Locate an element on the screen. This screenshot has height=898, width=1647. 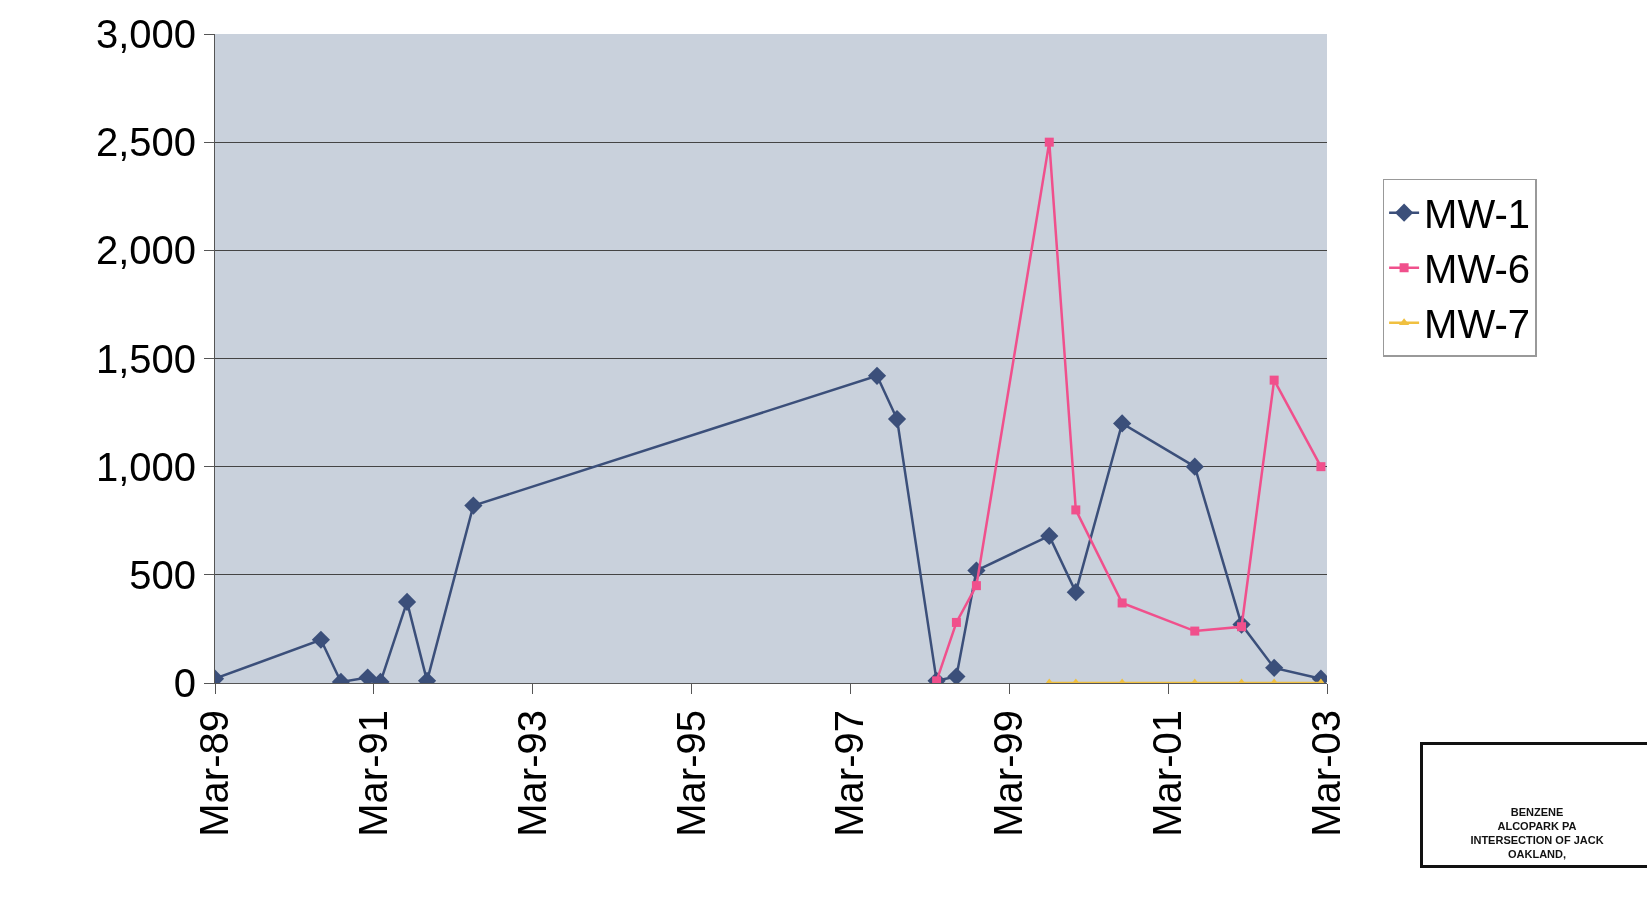
x-tick-label: Mar-93 is located at coordinates (531, 773).